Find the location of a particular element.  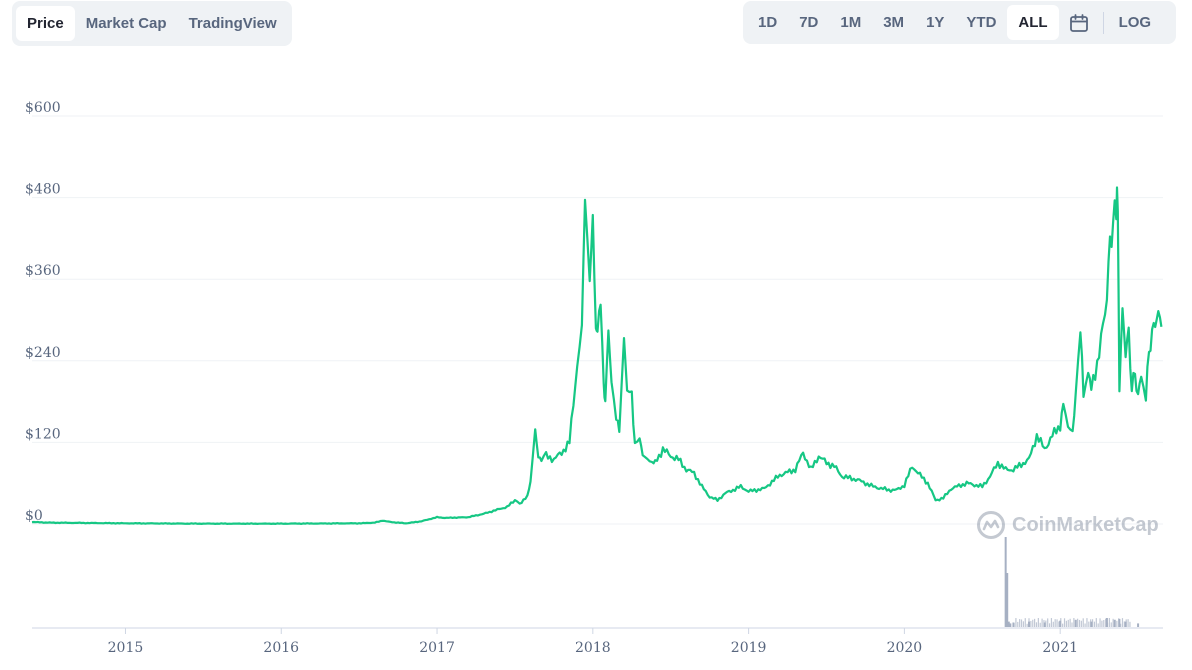

tab-price: Price is located at coordinates (45, 23).